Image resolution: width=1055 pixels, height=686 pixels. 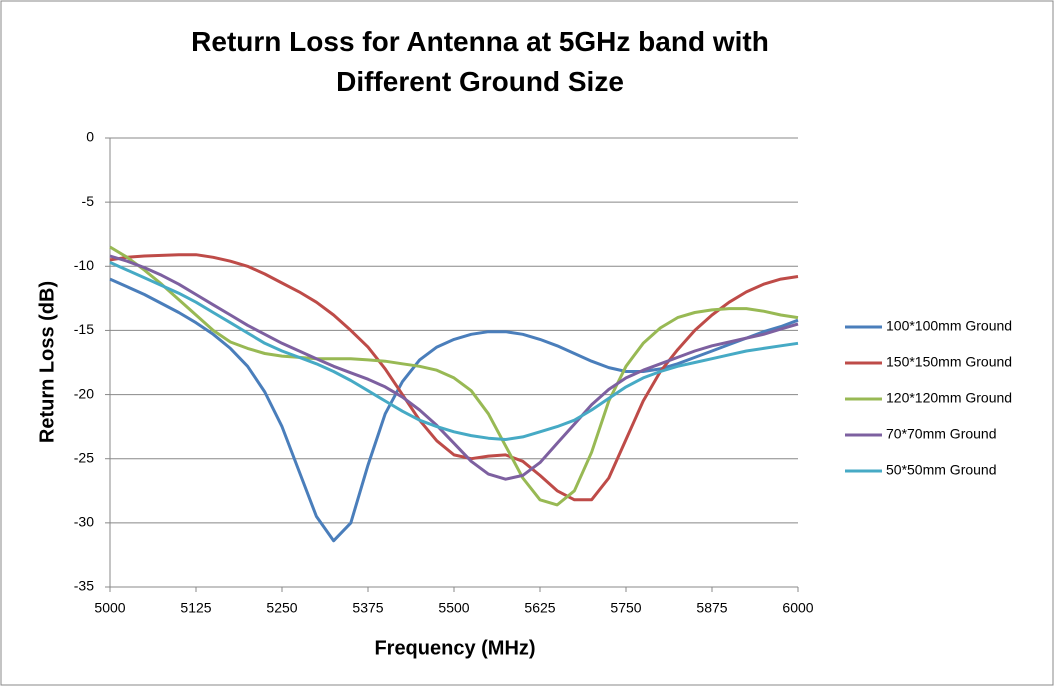 What do you see at coordinates (84, 586) in the screenshot?
I see `y-tick-label: -35` at bounding box center [84, 586].